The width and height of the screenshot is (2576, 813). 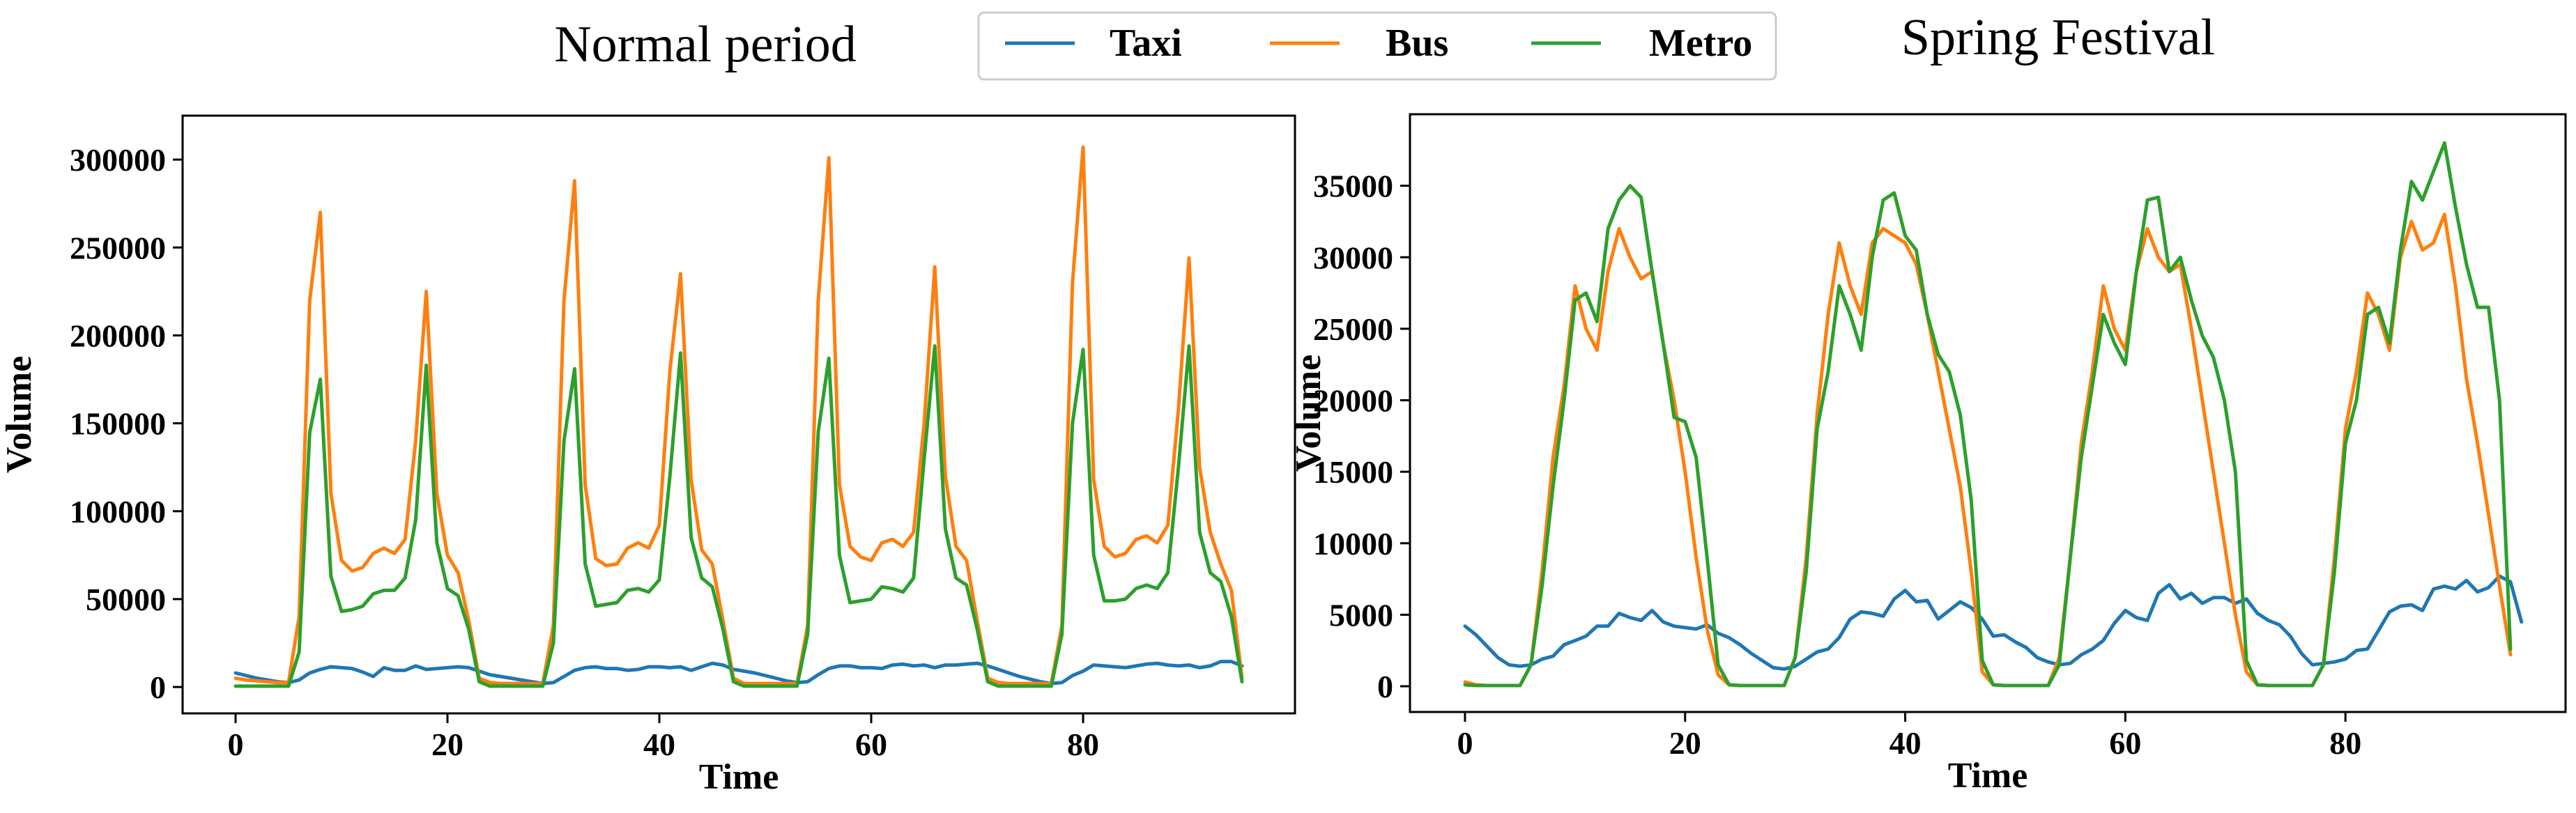 What do you see at coordinates (1988, 776) in the screenshot?
I see `spring-festival-x-axis-label: Time` at bounding box center [1988, 776].